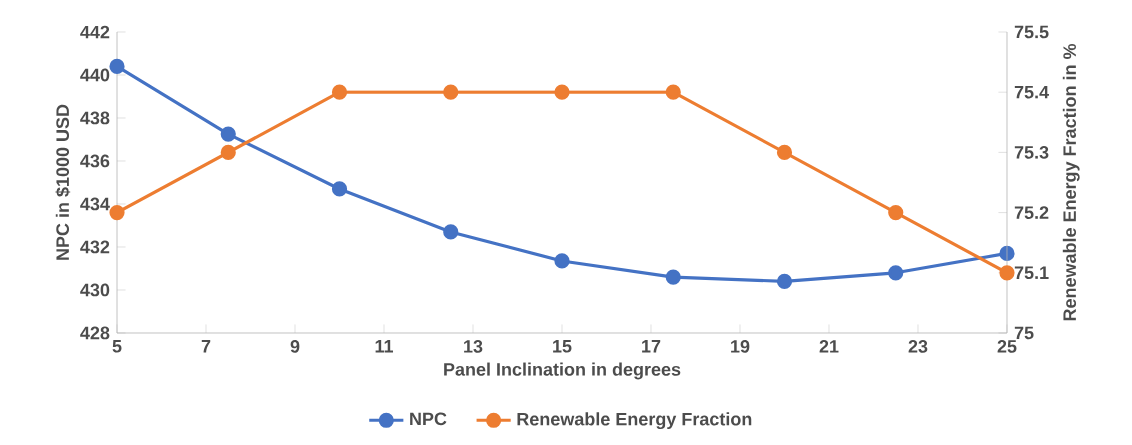 The height and width of the screenshot is (445, 1132). Describe the element at coordinates (295, 346) in the screenshot. I see `x-tick-label: 9` at that location.